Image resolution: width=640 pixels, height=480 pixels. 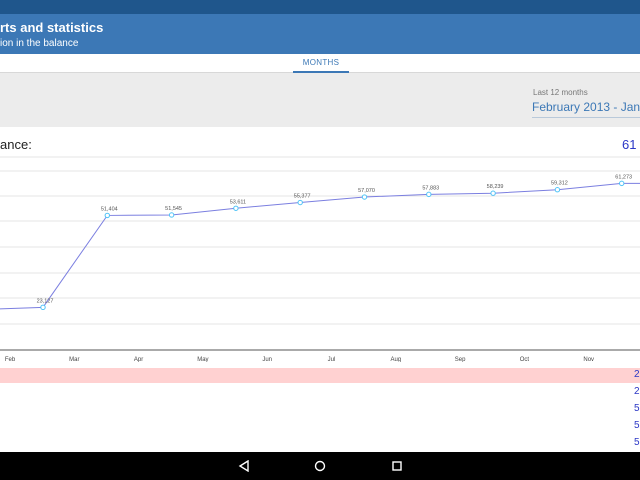 I want to click on page-title: rts and statistics, so click(x=52, y=27).